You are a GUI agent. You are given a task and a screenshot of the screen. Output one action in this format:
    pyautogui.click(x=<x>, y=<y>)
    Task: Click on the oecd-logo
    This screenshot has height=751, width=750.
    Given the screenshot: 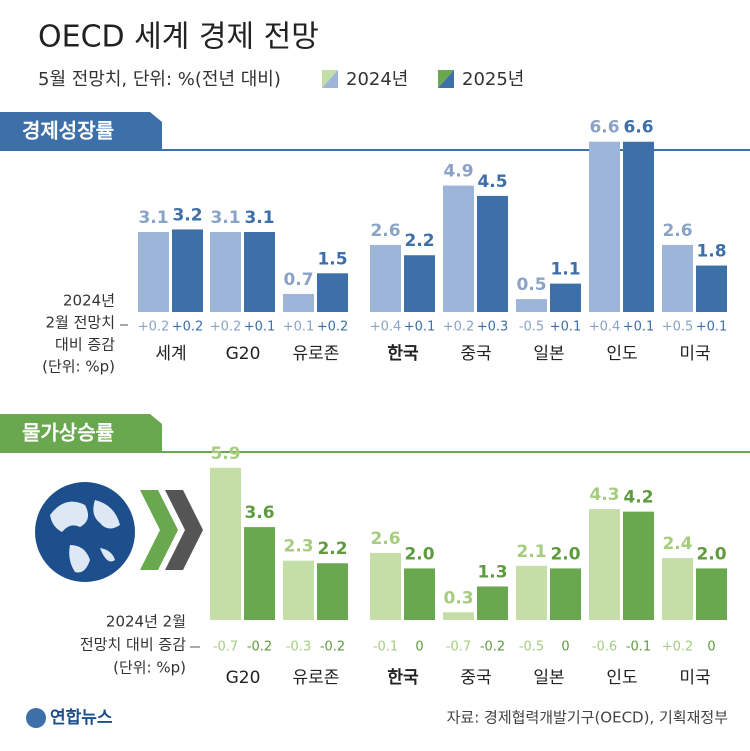 What is the action you would take?
    pyautogui.click(x=119, y=532)
    